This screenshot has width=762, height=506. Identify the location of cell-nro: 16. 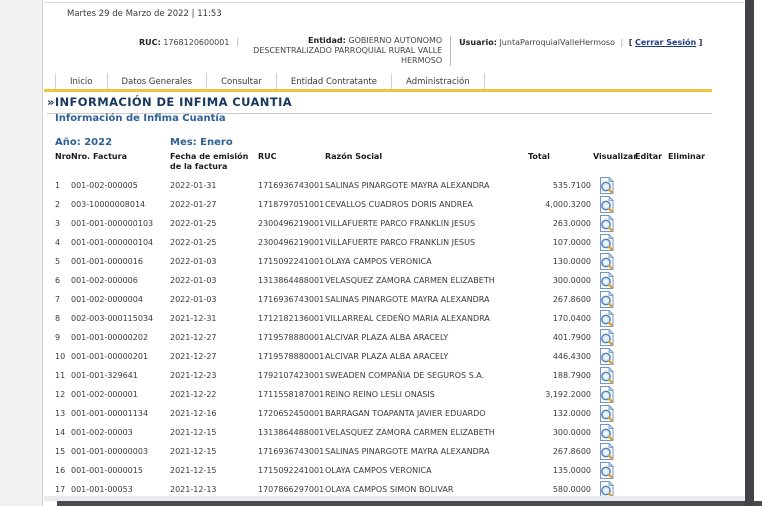
(60, 470).